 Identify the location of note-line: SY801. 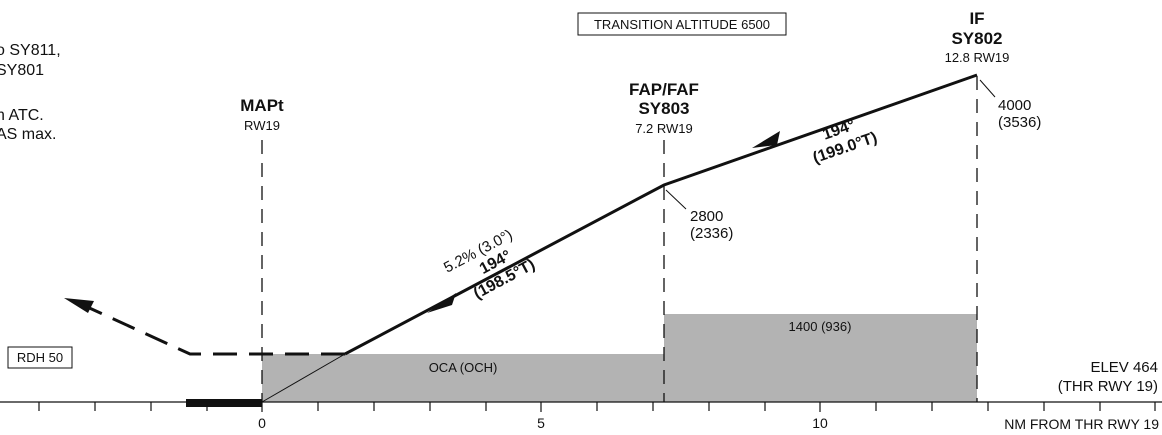
(22, 70).